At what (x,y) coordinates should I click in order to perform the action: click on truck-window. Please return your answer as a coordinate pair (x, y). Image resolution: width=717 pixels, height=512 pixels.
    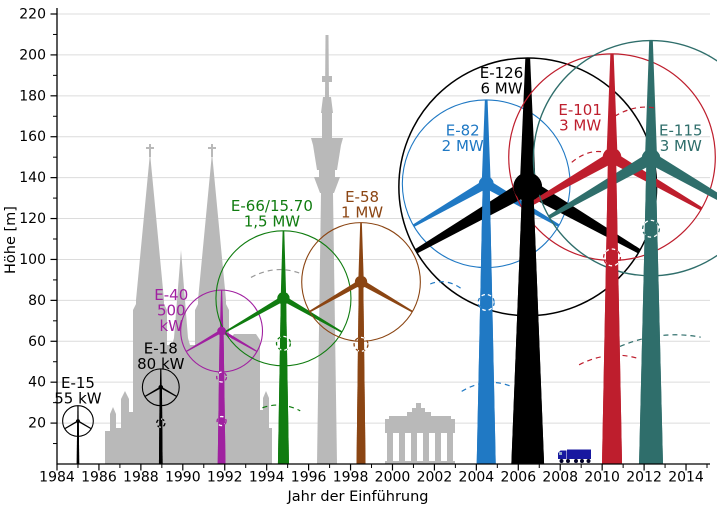
    Looking at the image, I should click on (560, 453).